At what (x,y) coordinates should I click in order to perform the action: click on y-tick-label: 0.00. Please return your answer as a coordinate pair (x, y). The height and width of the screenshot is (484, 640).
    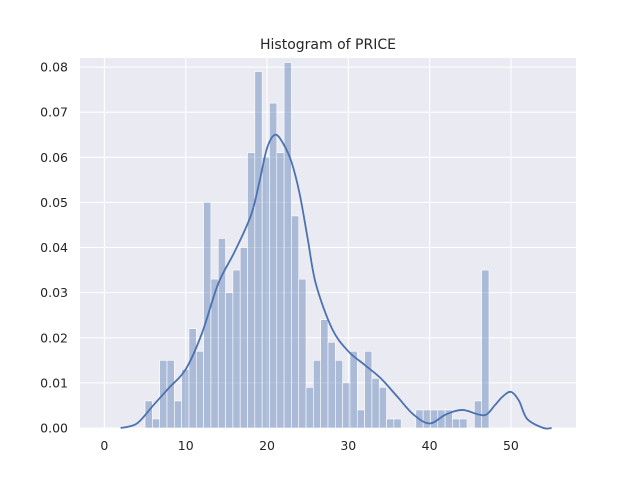
    Looking at the image, I should click on (54, 428).